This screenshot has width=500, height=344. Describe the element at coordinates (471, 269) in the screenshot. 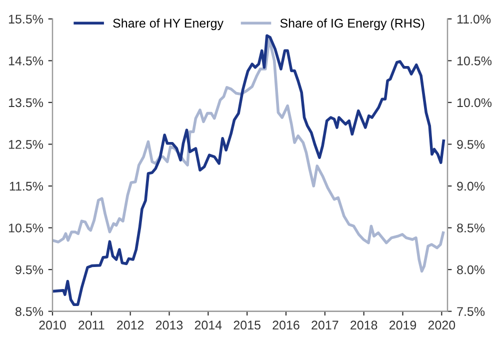

I see `y2-tick-label: 8.0%` at that location.